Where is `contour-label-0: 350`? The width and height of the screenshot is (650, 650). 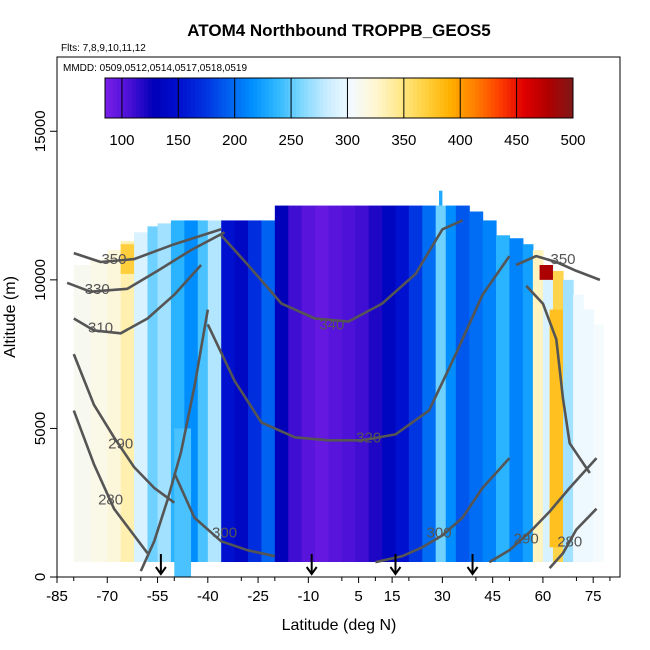
contour-label-0: 350 is located at coordinates (113, 259).